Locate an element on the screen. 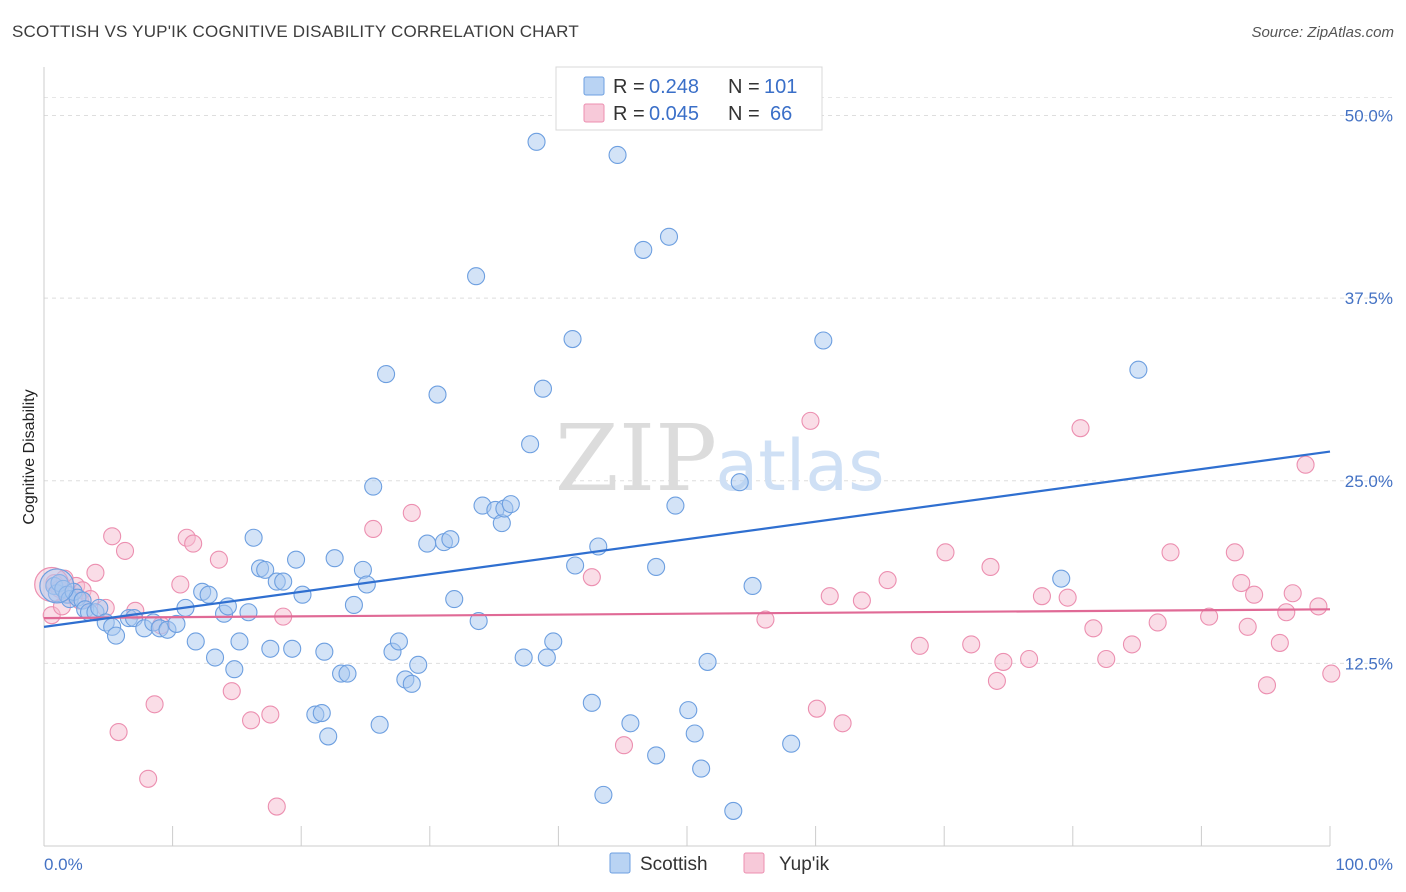 Image resolution: width=1406 pixels, height=892 pixels. watermark-zip: ZIP is located at coordinates (636, 458).